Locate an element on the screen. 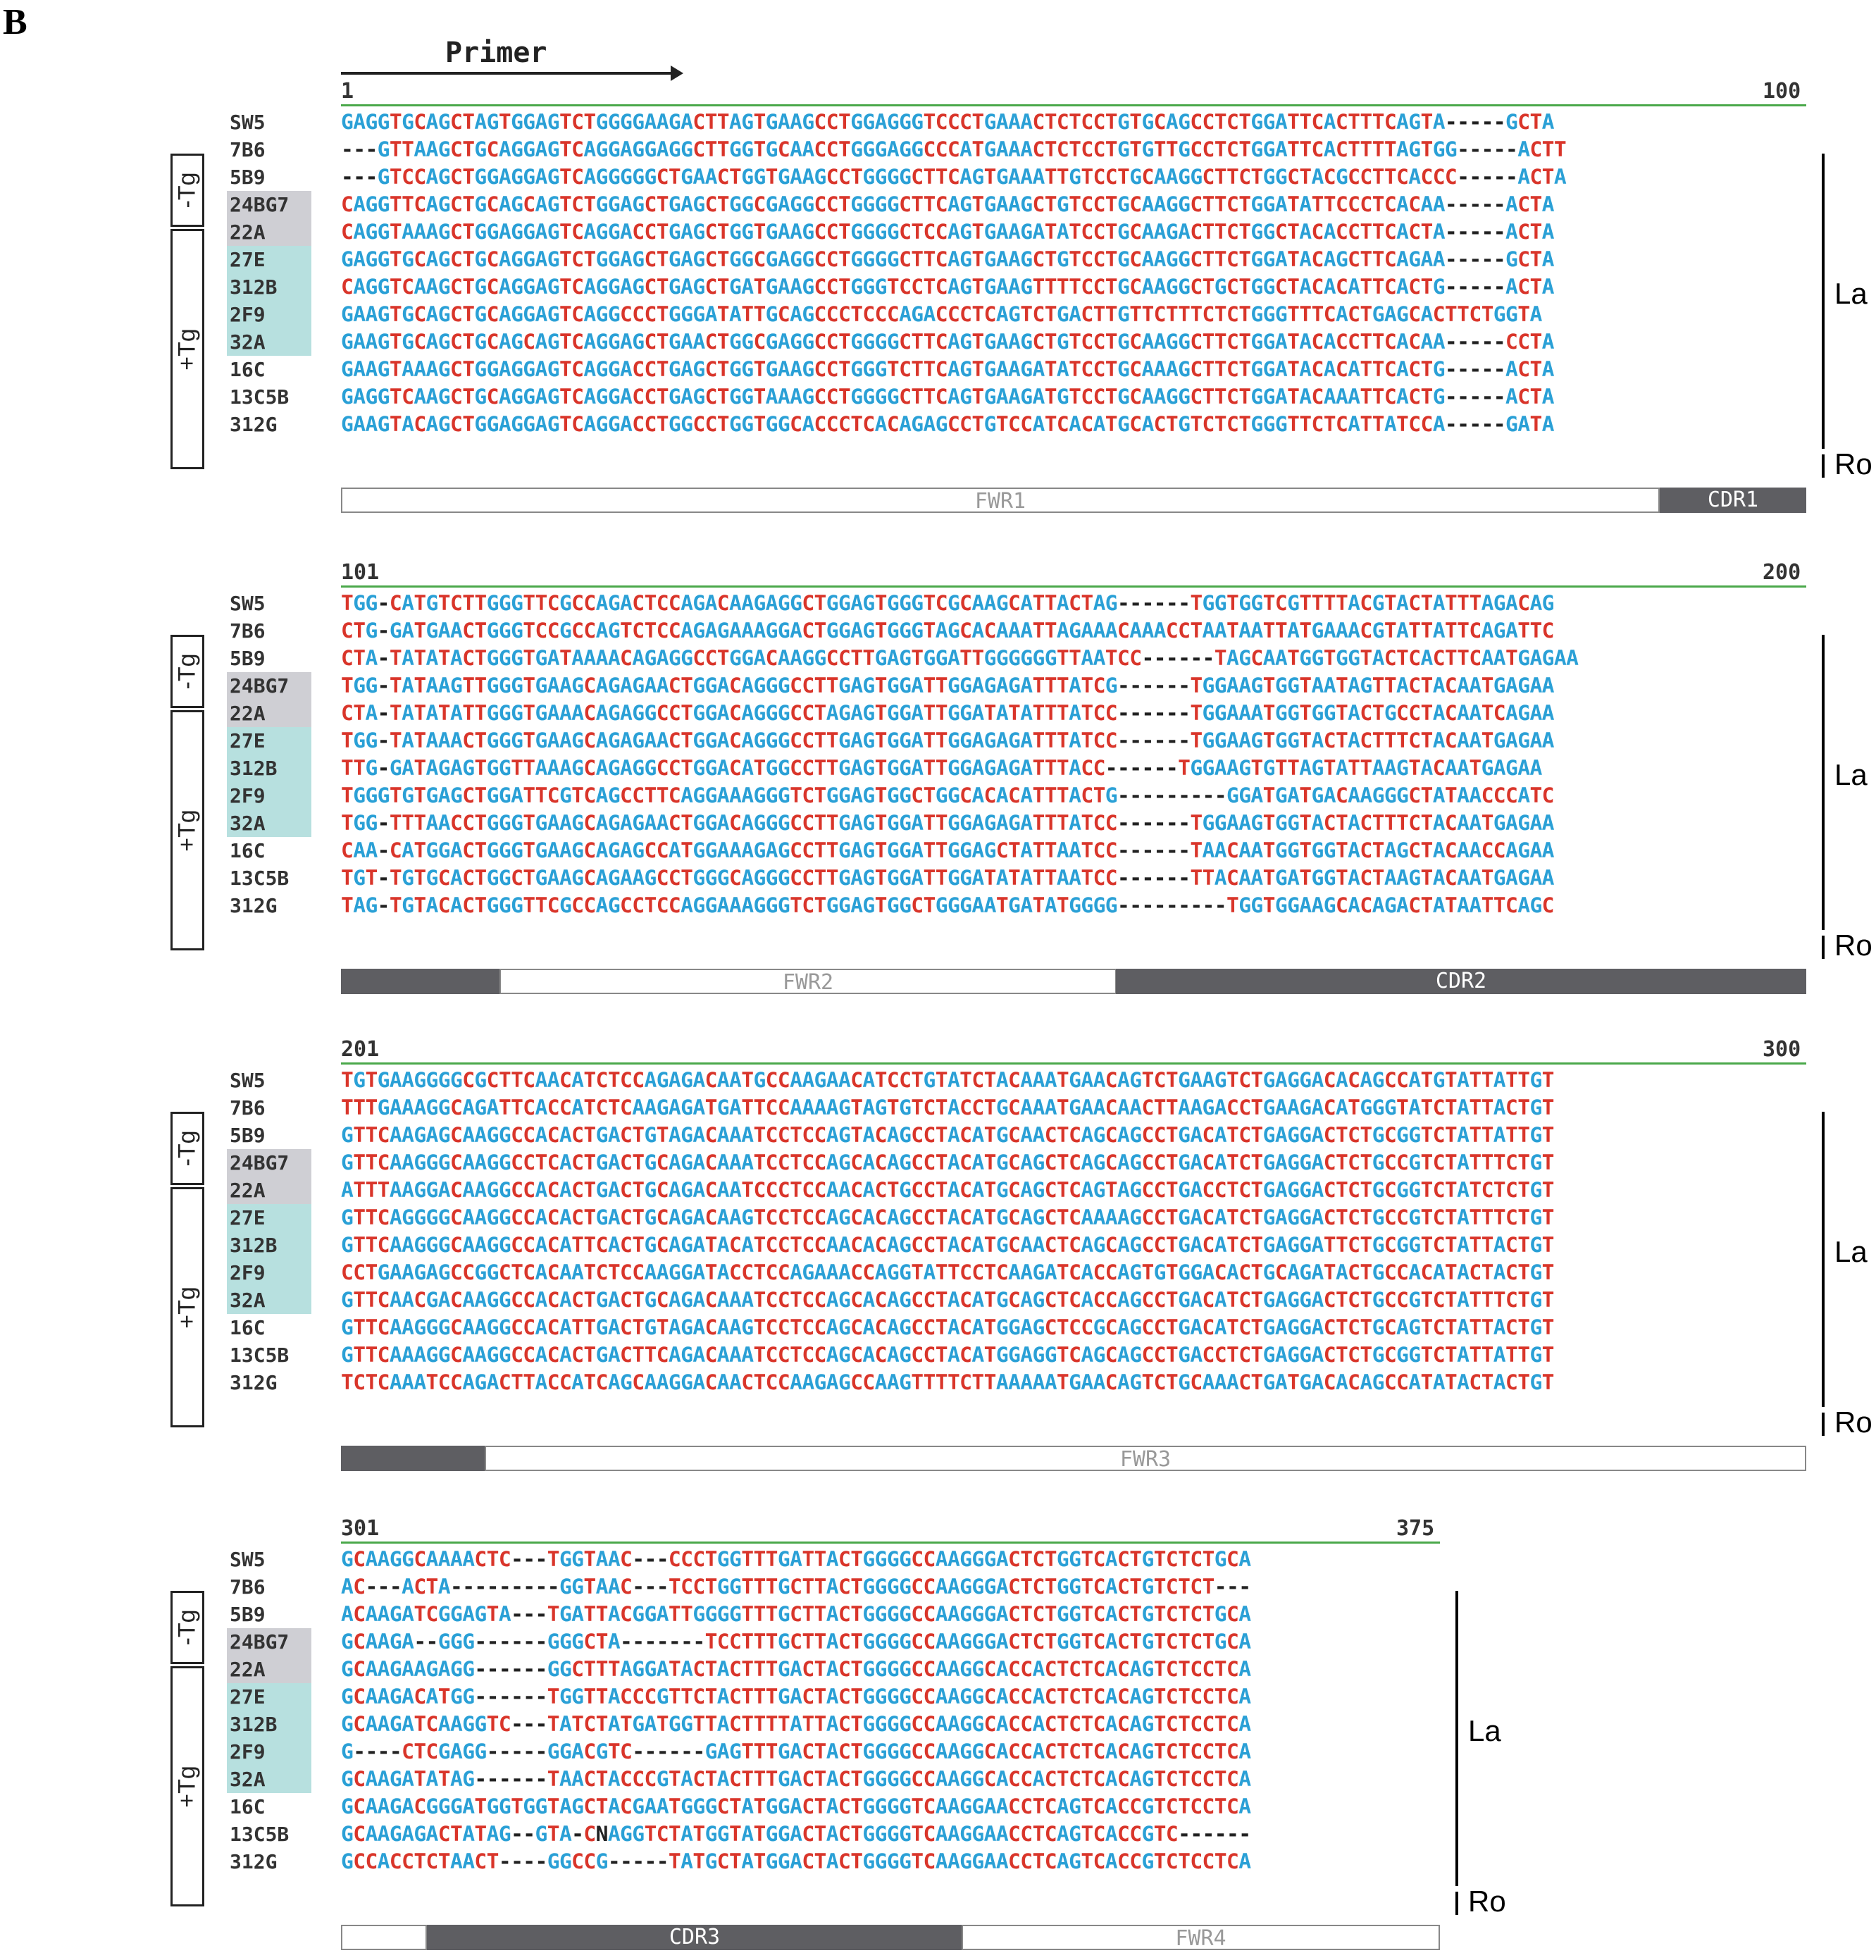 Image resolution: width=1876 pixels, height=1960 pixels. region-bar: FWR1 CDR1 is located at coordinates (1073, 501).